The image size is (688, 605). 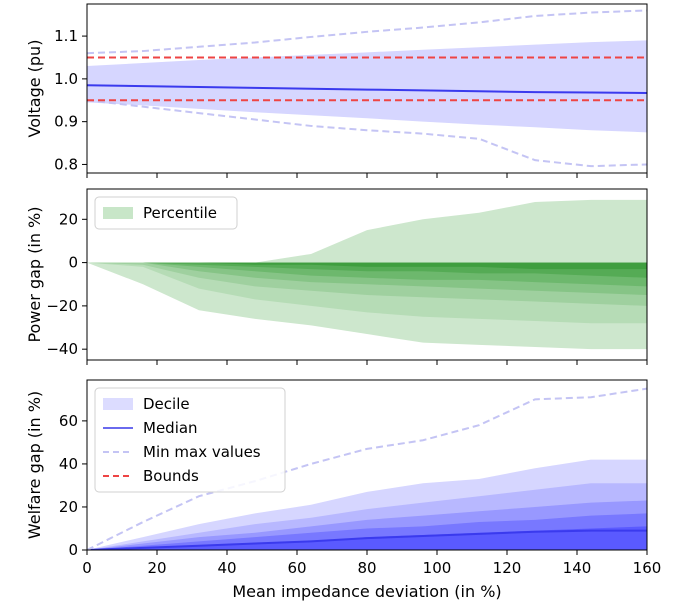 What do you see at coordinates (437, 568) in the screenshot?
I see `welfare-xtick-label: 100` at bounding box center [437, 568].